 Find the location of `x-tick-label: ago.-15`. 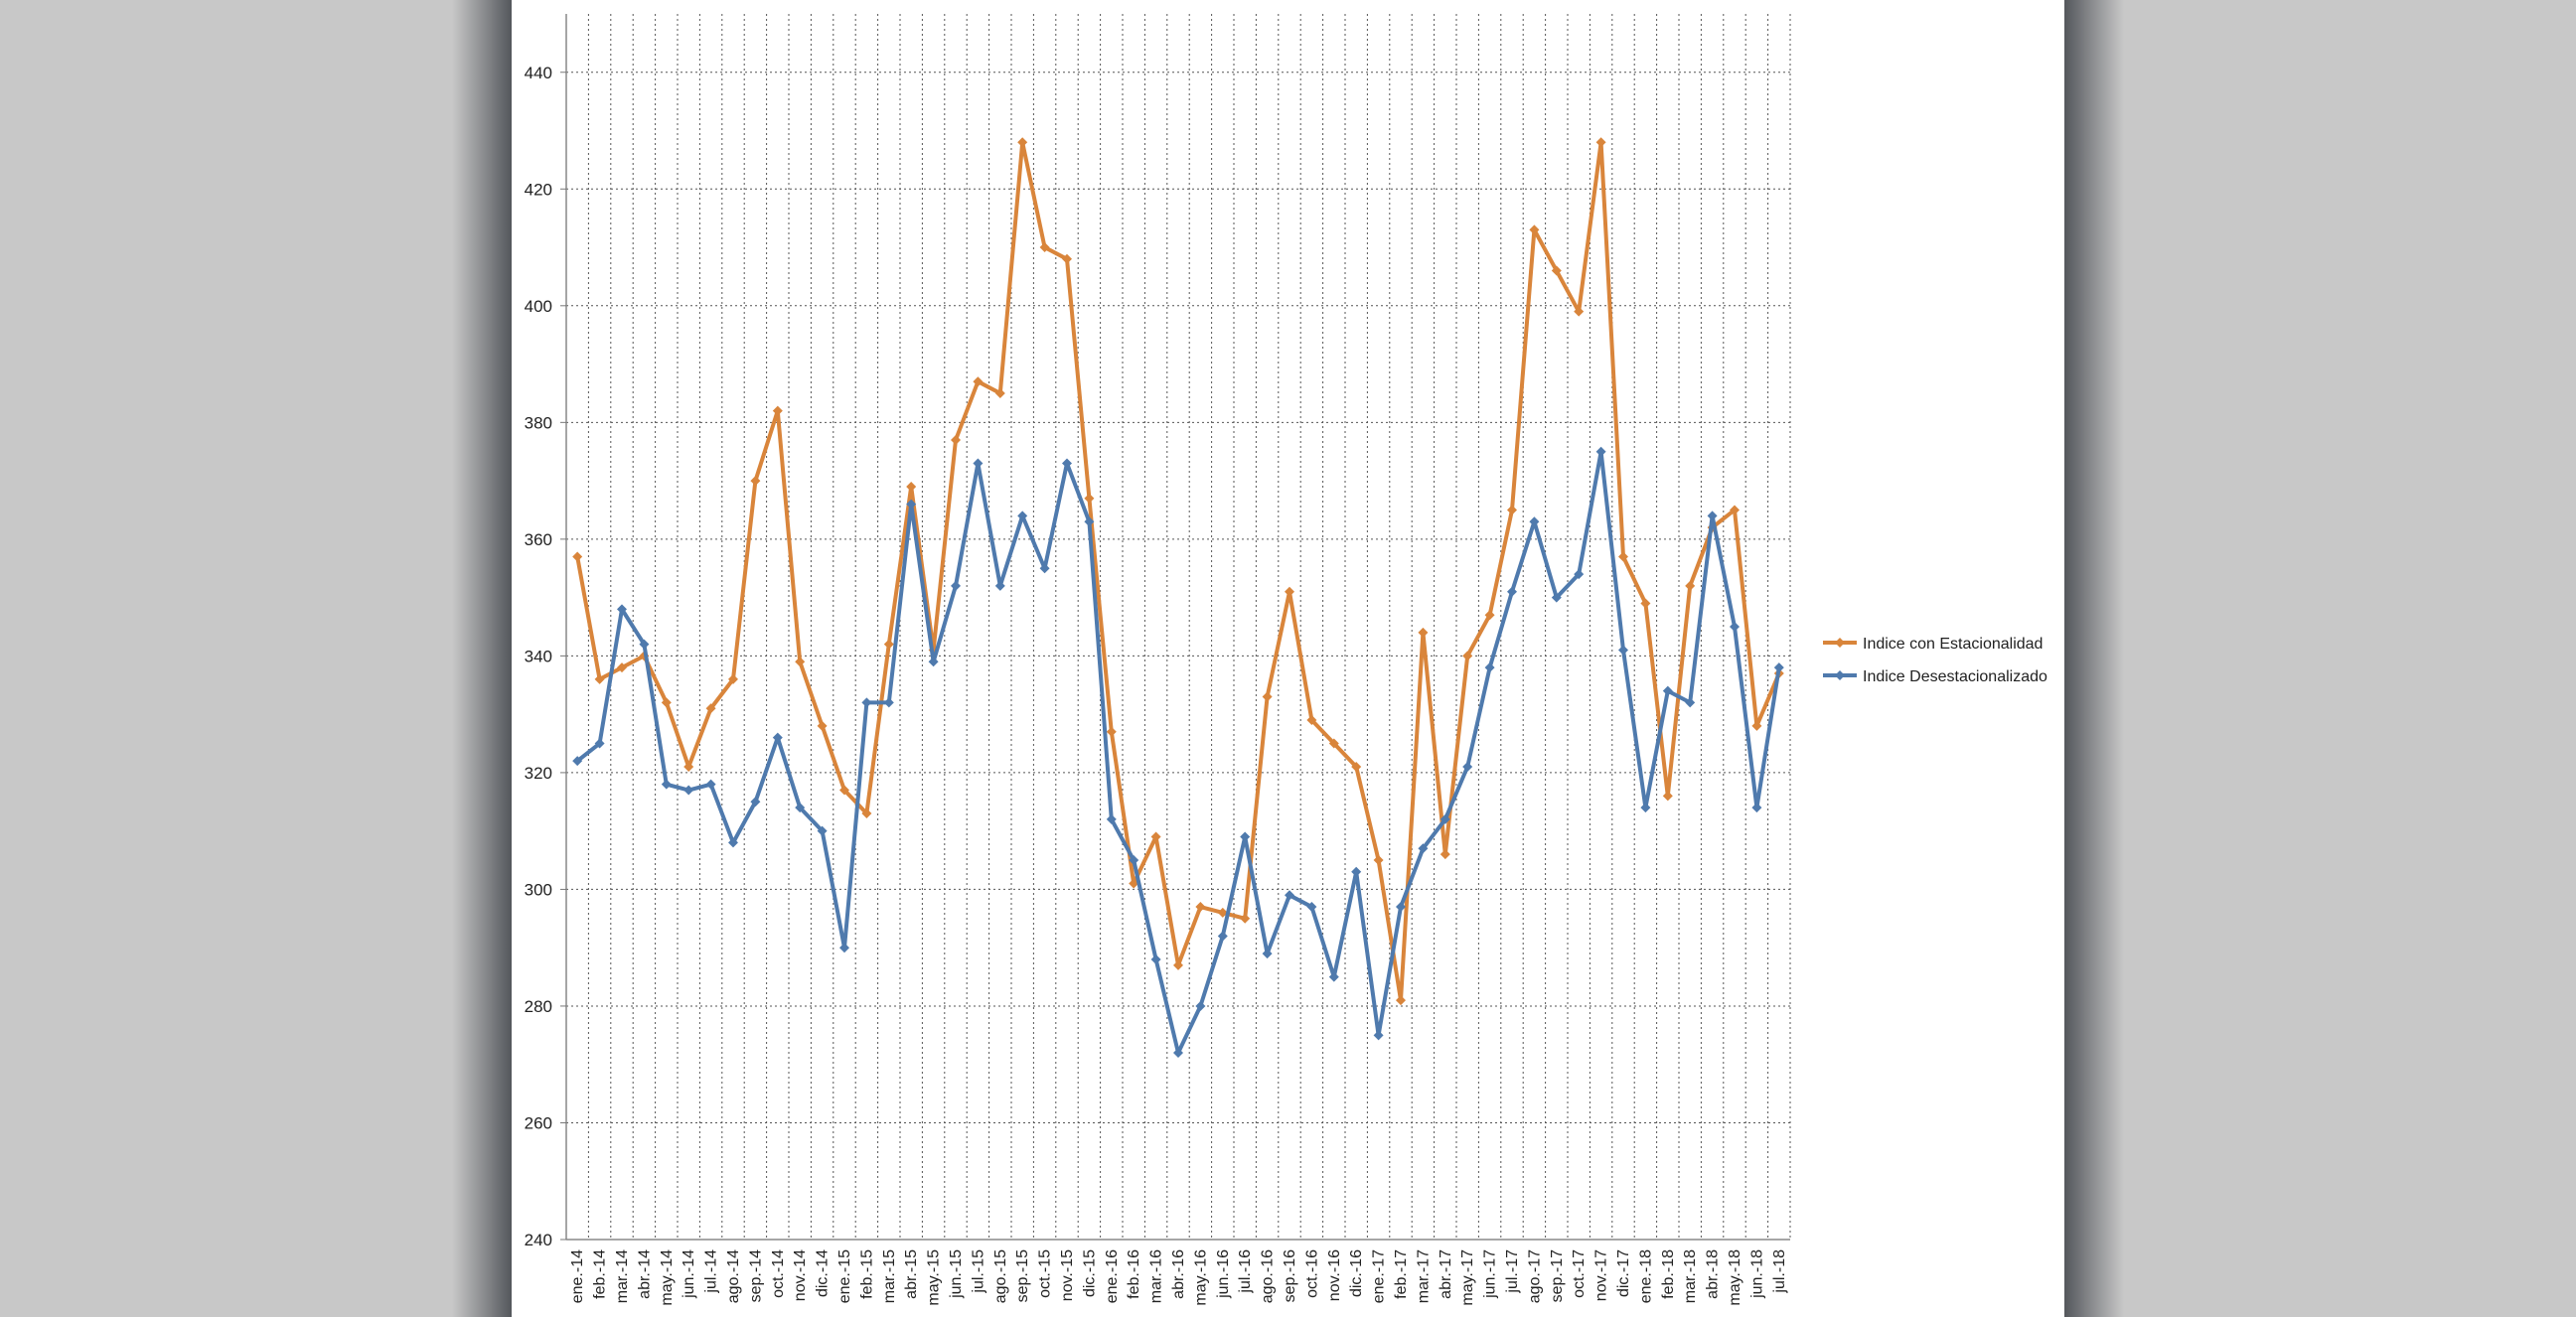

x-tick-label: ago.-15 is located at coordinates (1000, 1276).